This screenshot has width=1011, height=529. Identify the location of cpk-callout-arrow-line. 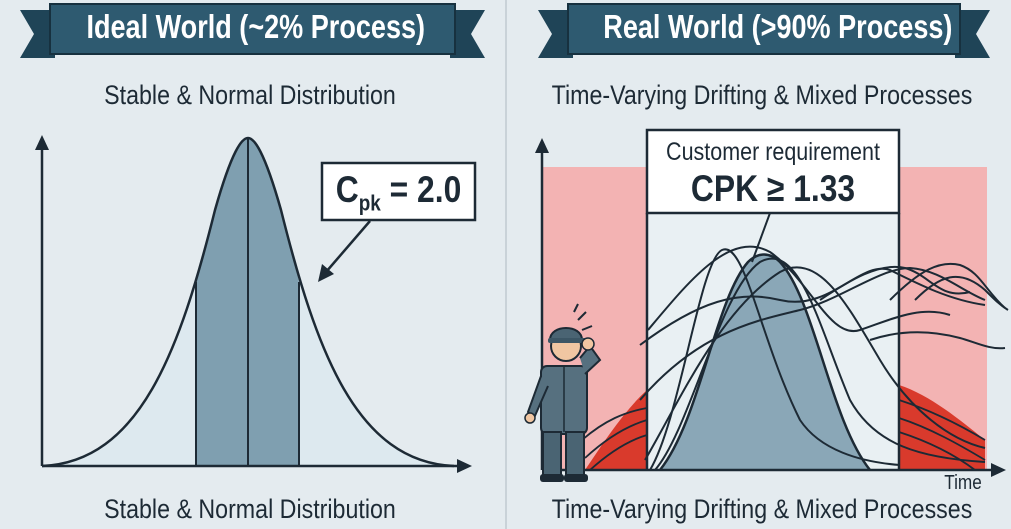
(348, 246).